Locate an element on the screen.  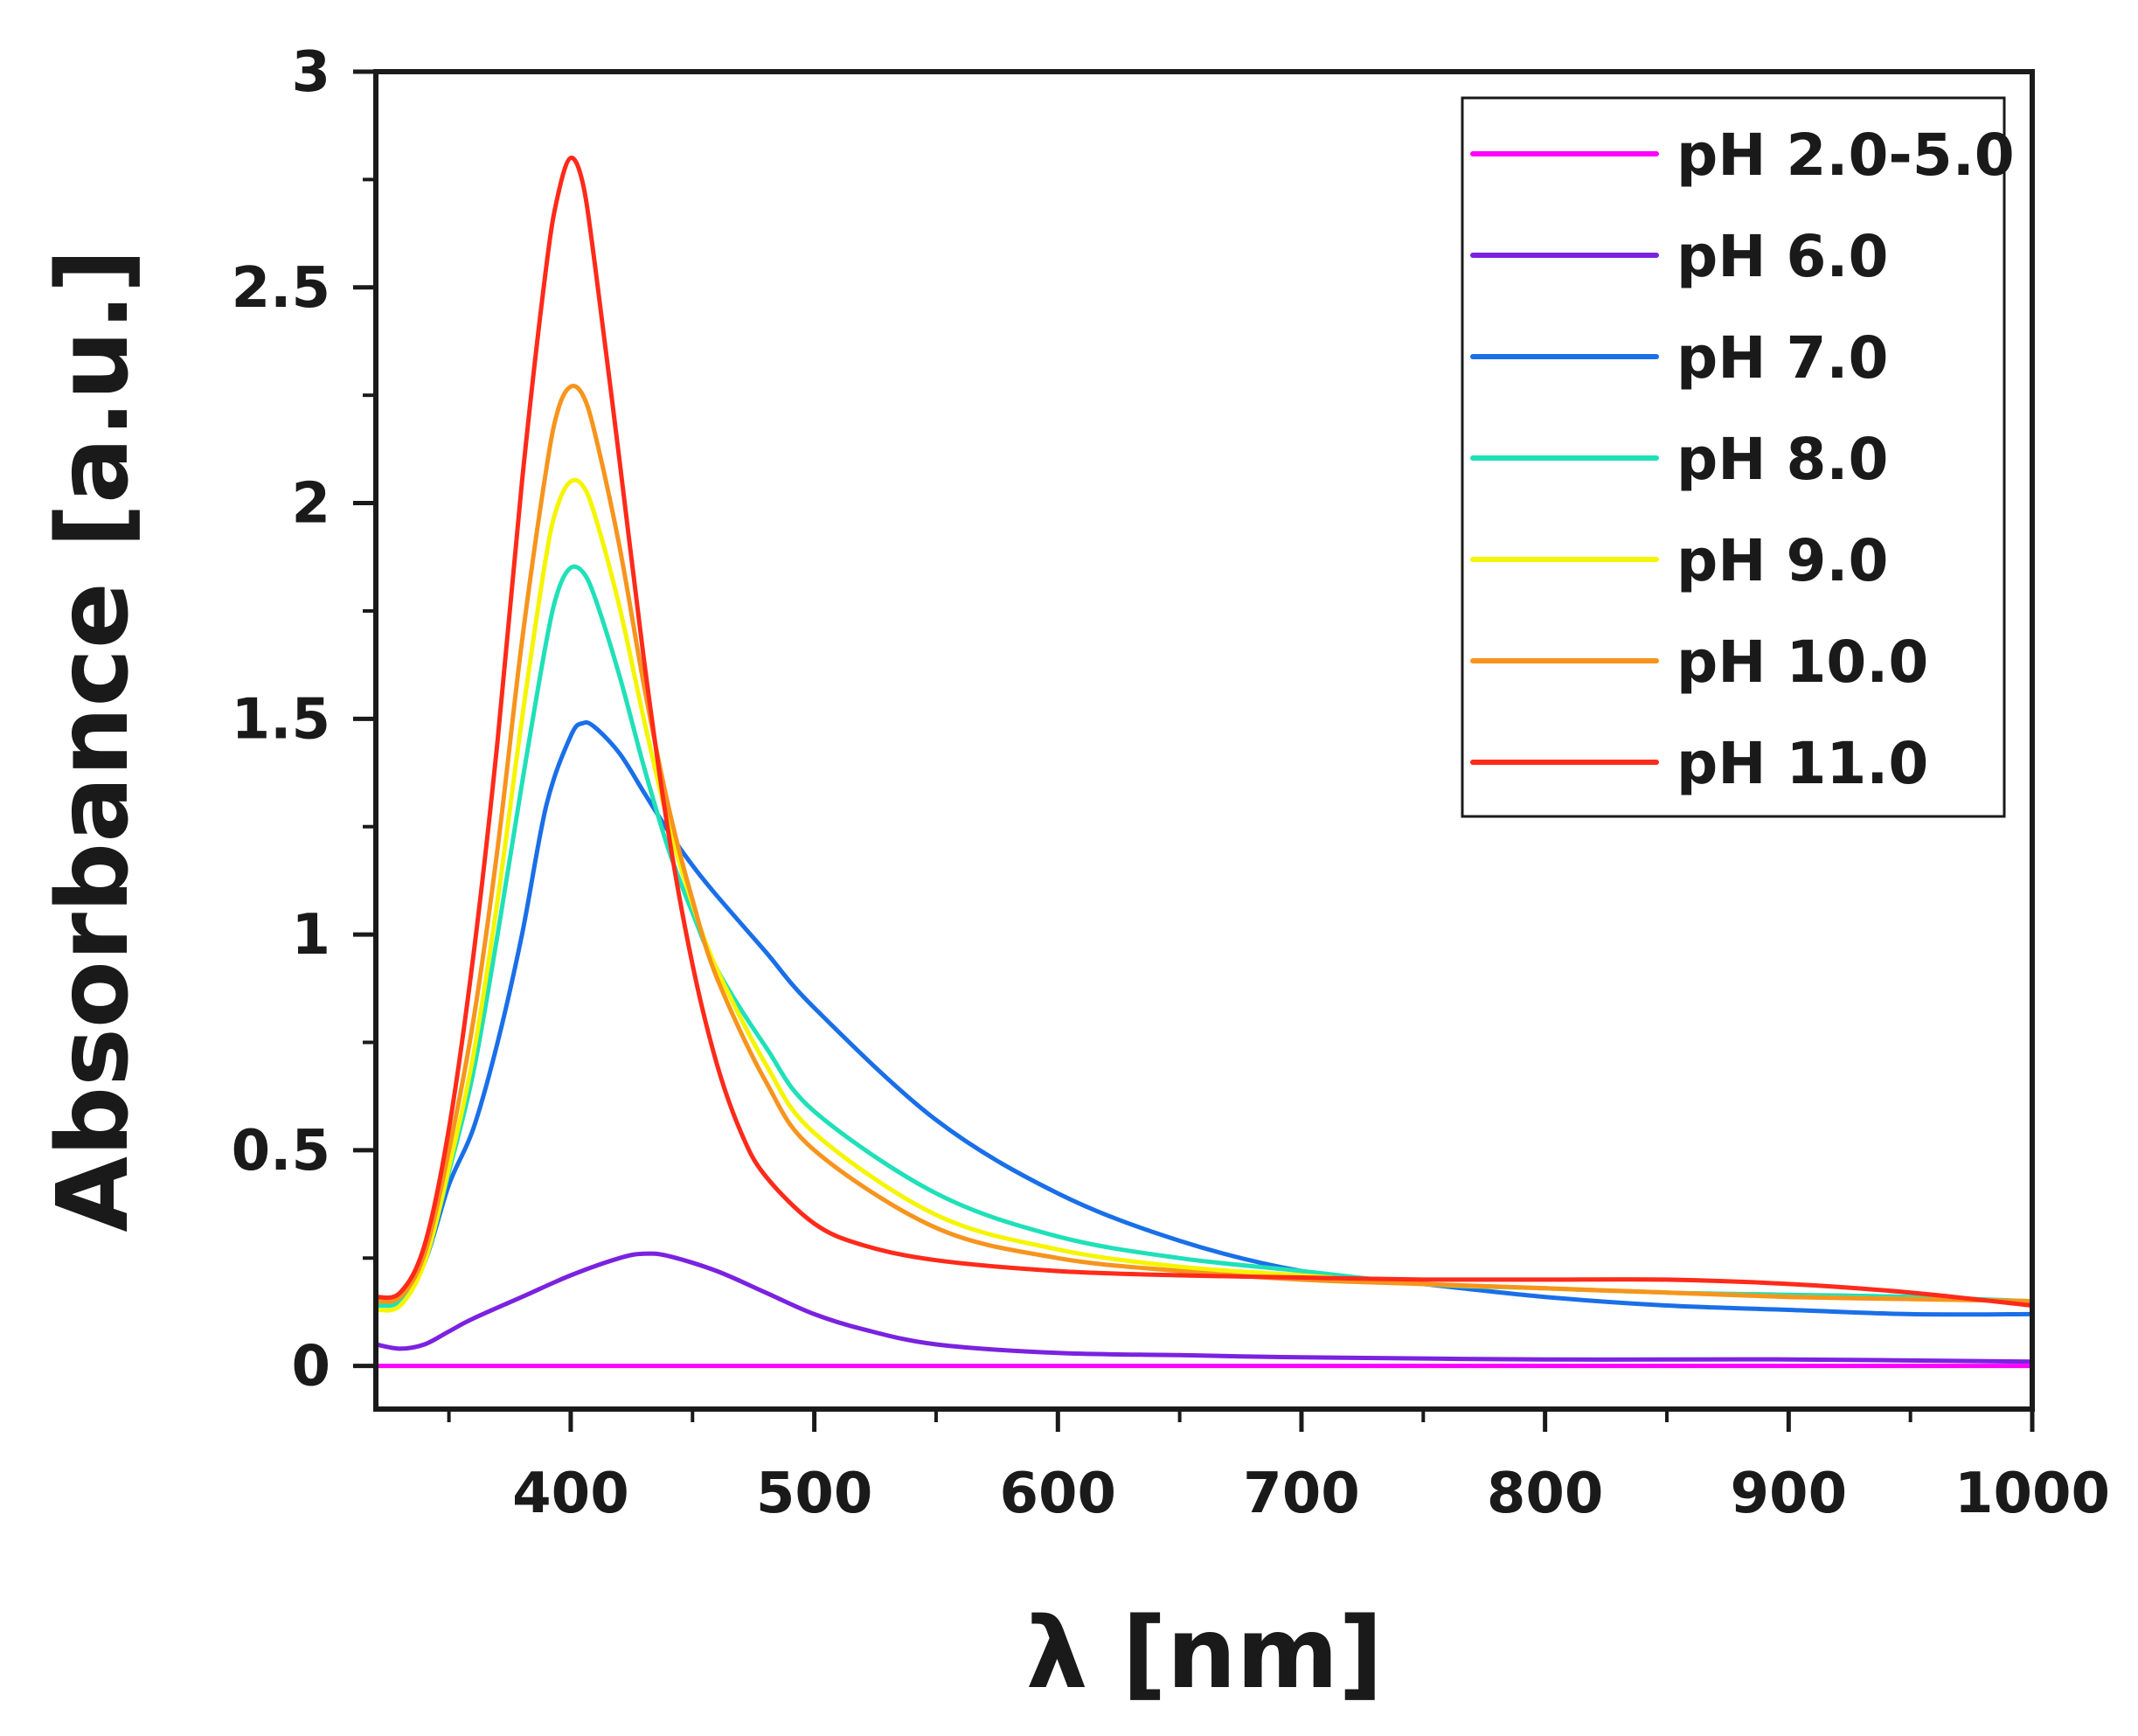
x-tick-label: 800 is located at coordinates (1545, 1494).